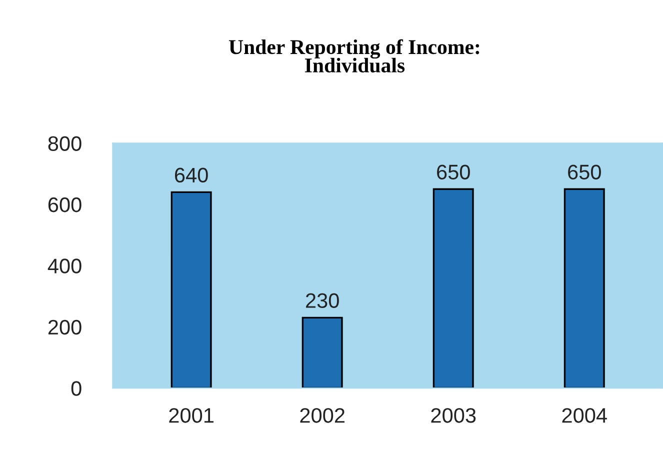 This screenshot has height=462, width=663. I want to click on x-tick-label: 2002, so click(322, 415).